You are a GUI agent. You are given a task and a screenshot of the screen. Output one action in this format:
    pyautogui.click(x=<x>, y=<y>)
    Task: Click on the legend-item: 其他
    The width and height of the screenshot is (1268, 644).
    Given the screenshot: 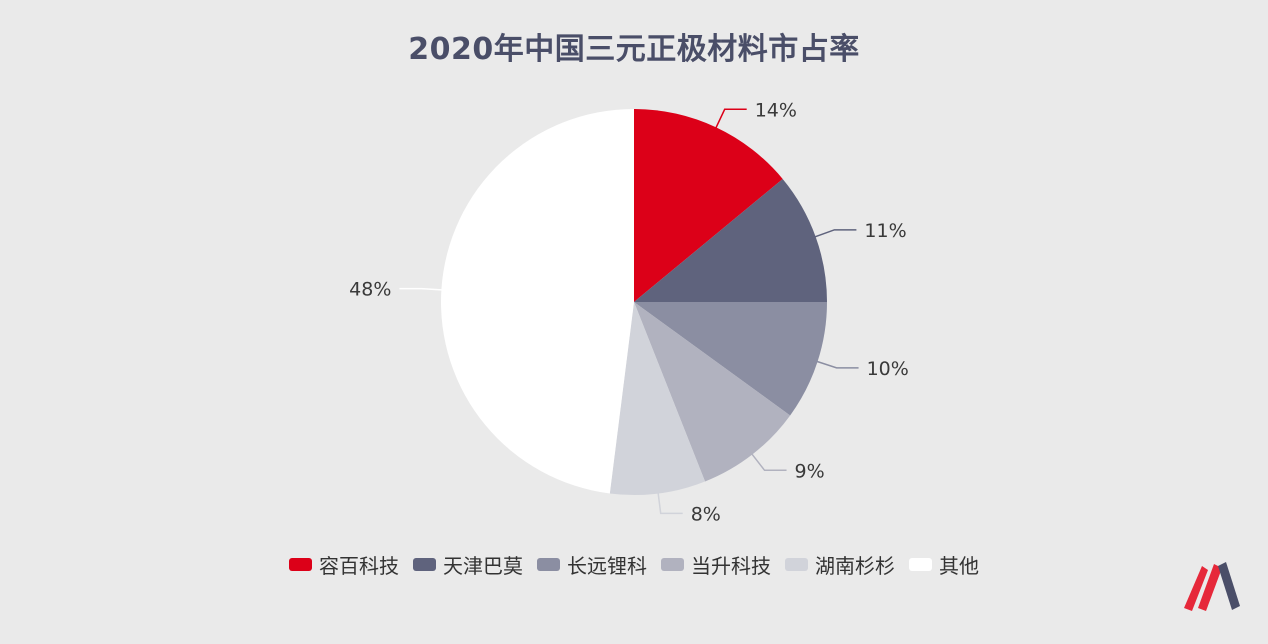 What is the action you would take?
    pyautogui.click(x=944, y=564)
    